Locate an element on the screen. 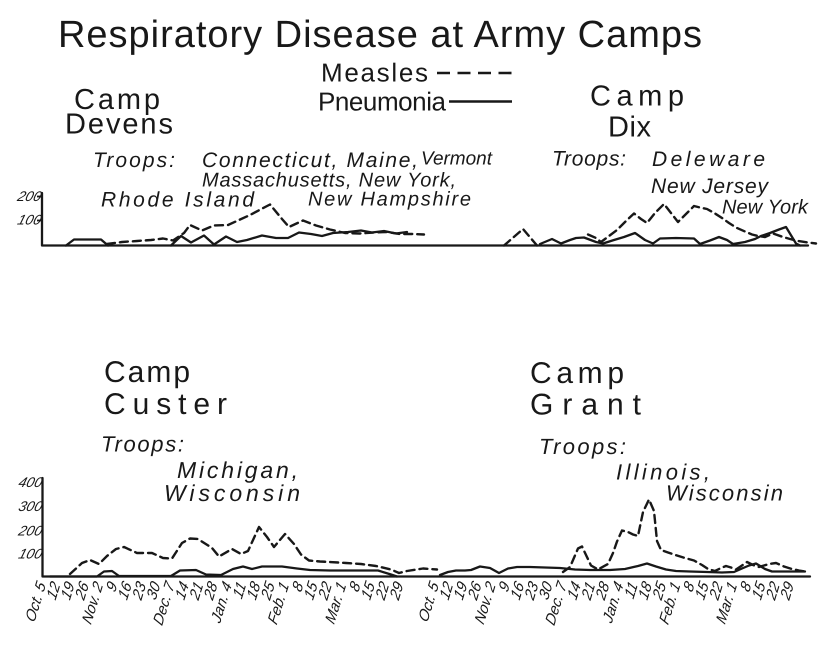 The width and height of the screenshot is (832, 660). svg-text: Connecticut, Maine, is located at coordinates (310, 160).